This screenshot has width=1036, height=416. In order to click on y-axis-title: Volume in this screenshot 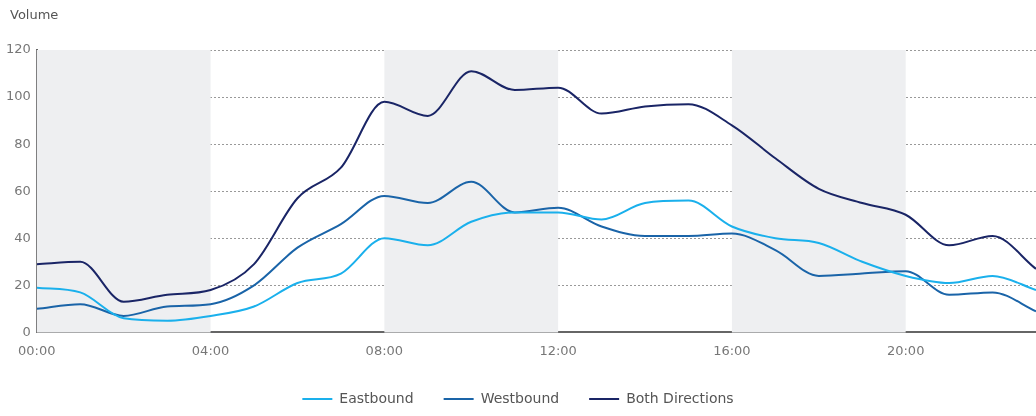, I will do `click(34, 14)`.